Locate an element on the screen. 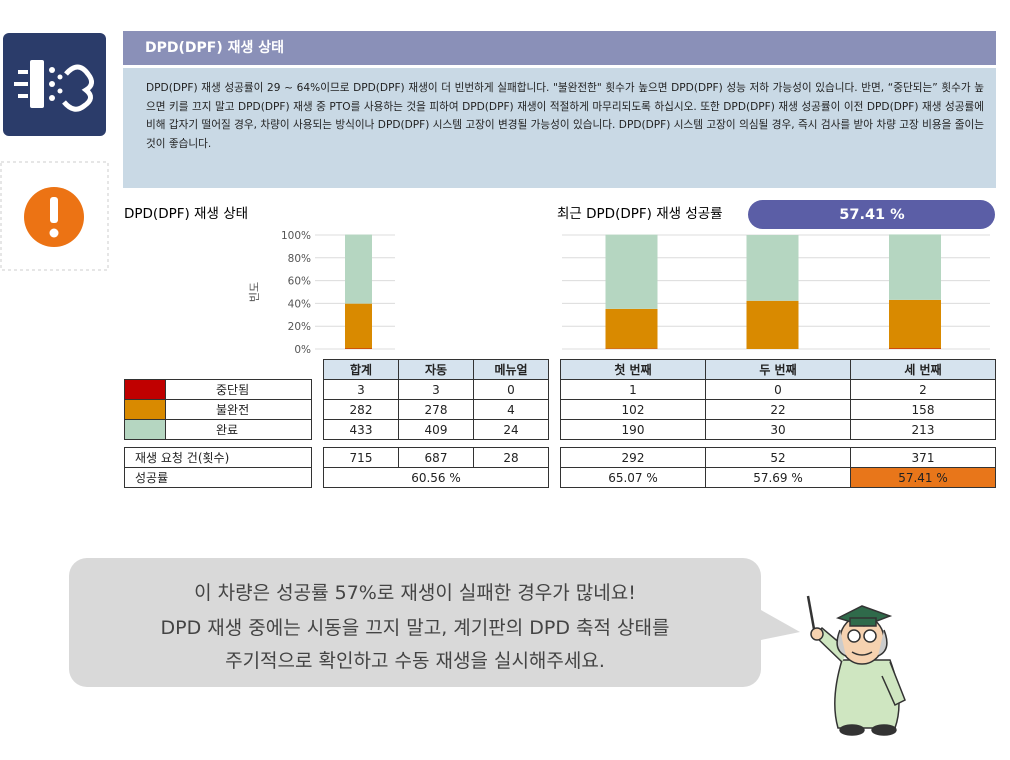  rate-row: 65.07 % 57.69 % 57.41 % is located at coordinates (778, 477).